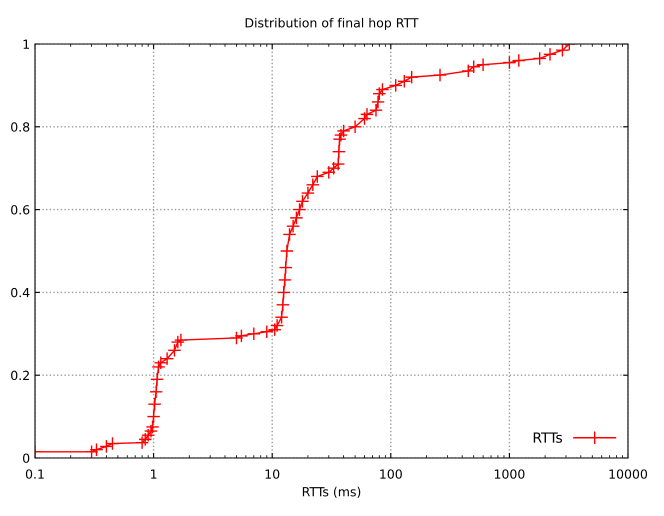 This screenshot has height=516, width=664. Describe the element at coordinates (20, 375) in the screenshot. I see `y-tick-label: 0.2` at that location.